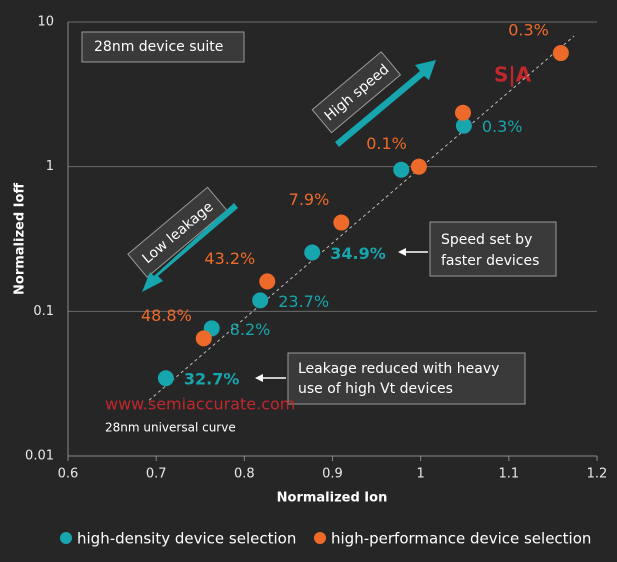 This screenshot has height=562, width=617. What do you see at coordinates (303, 301) in the screenshot?
I see `point-label: 23.7%` at bounding box center [303, 301].